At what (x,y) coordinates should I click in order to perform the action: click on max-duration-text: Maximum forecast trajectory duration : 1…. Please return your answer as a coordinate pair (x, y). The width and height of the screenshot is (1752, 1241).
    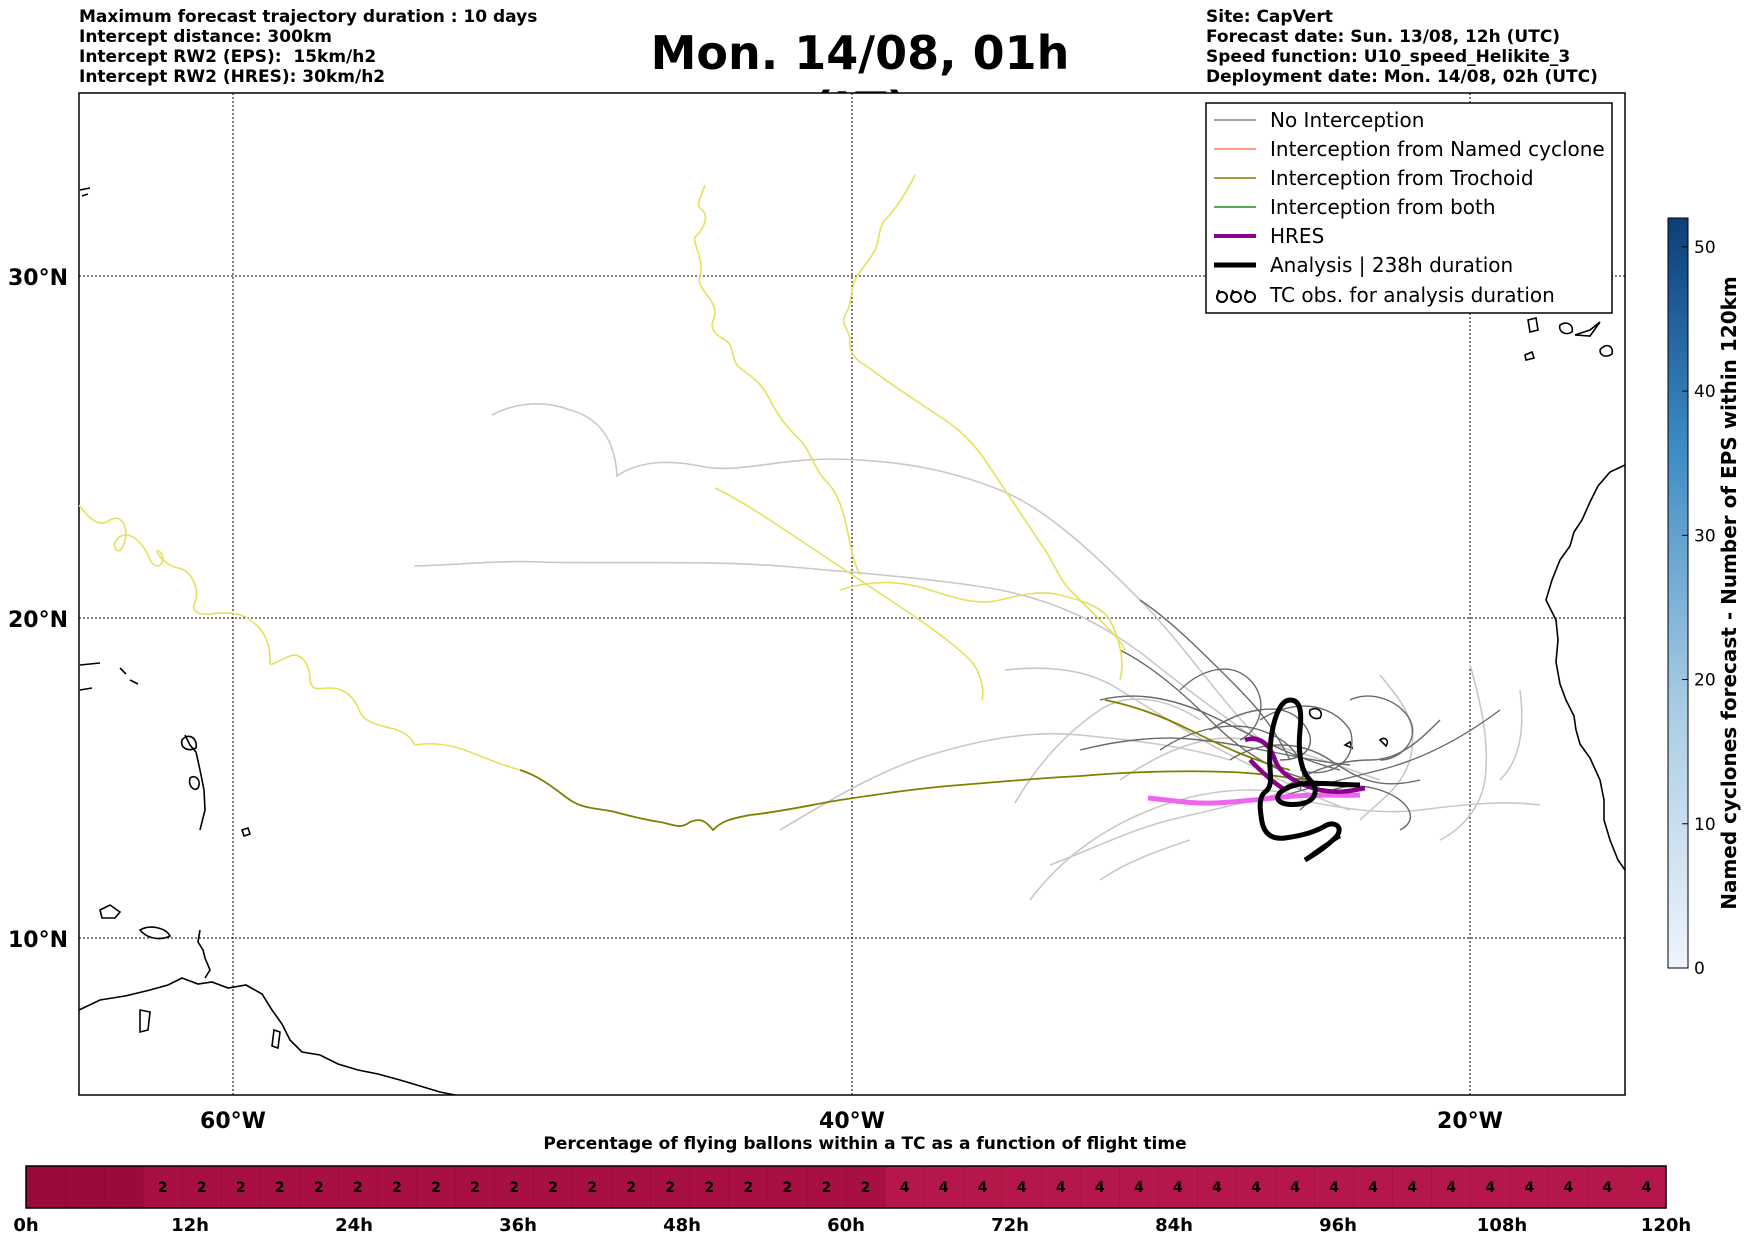
    Looking at the image, I should click on (308, 17).